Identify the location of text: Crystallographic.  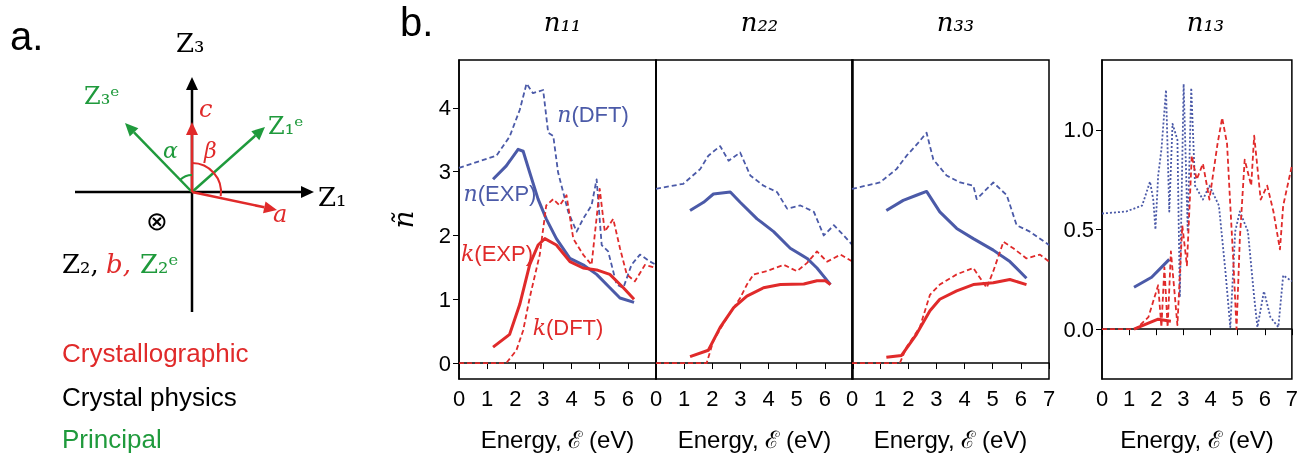
(155, 353).